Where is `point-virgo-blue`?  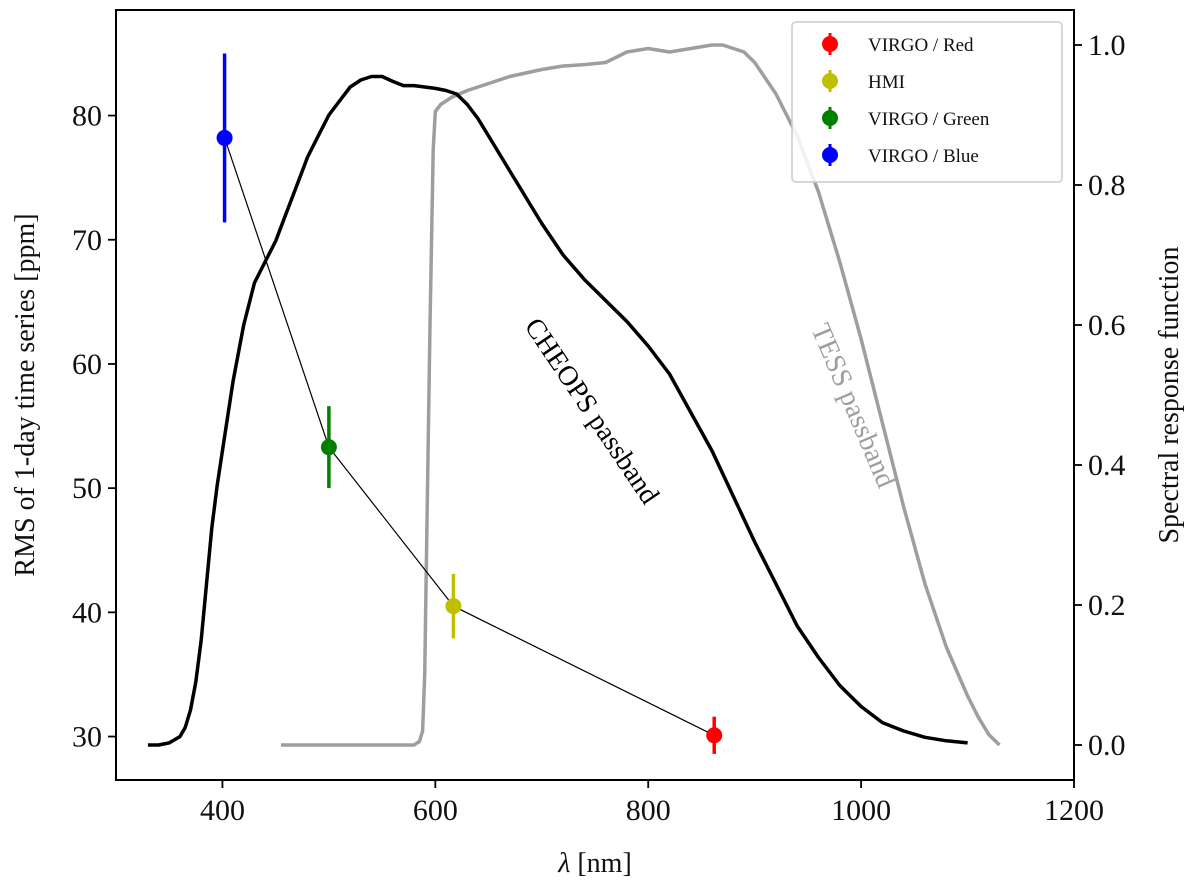 point-virgo-blue is located at coordinates (224, 137).